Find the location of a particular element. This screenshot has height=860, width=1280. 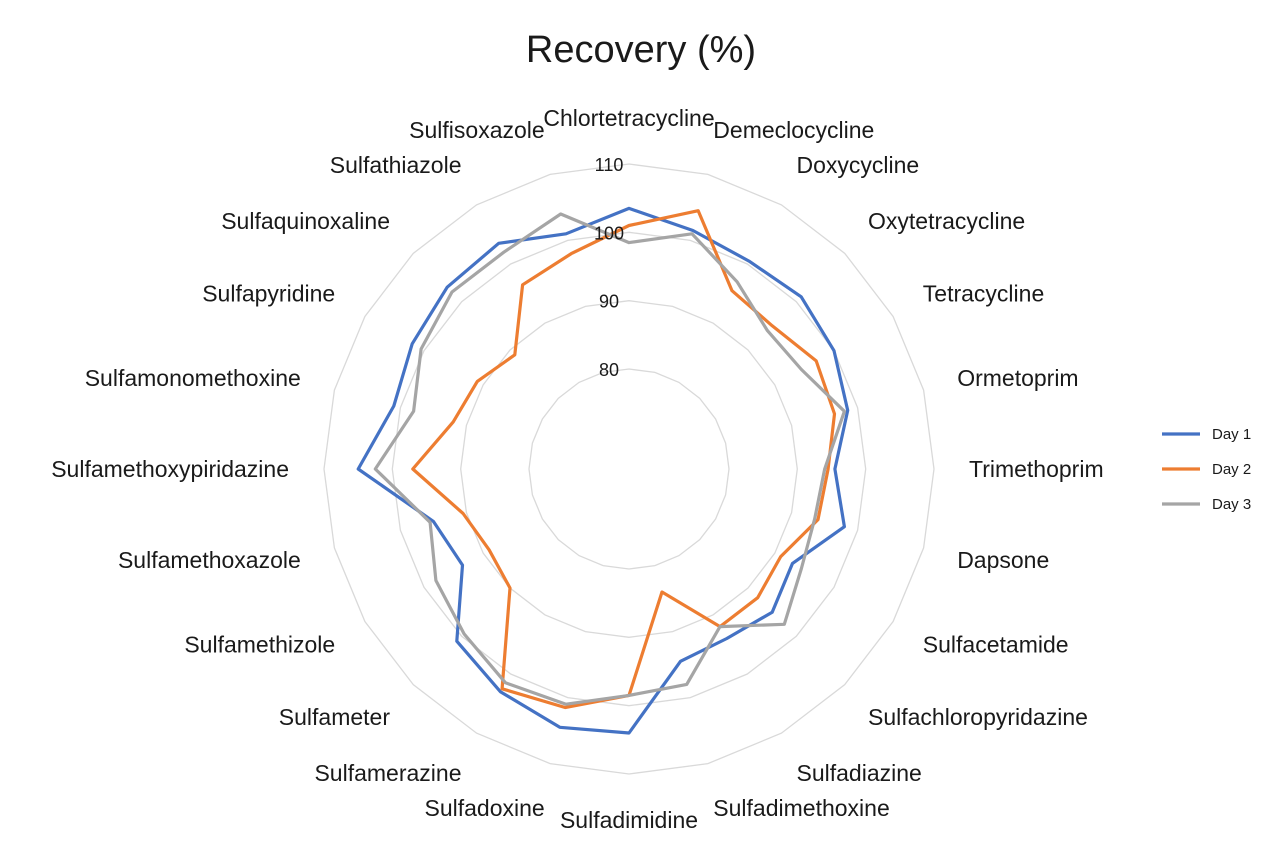

category-label: Sulfamethizole is located at coordinates (259, 645).